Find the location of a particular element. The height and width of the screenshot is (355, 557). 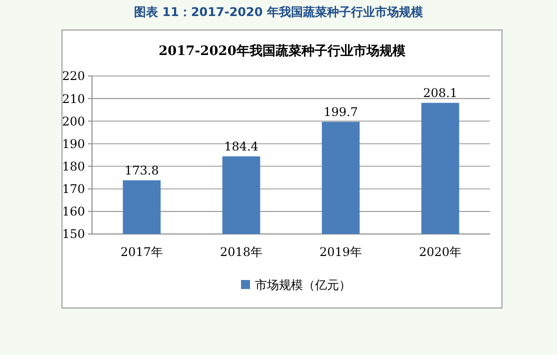

y-tick-label: 170 is located at coordinates (73, 189).